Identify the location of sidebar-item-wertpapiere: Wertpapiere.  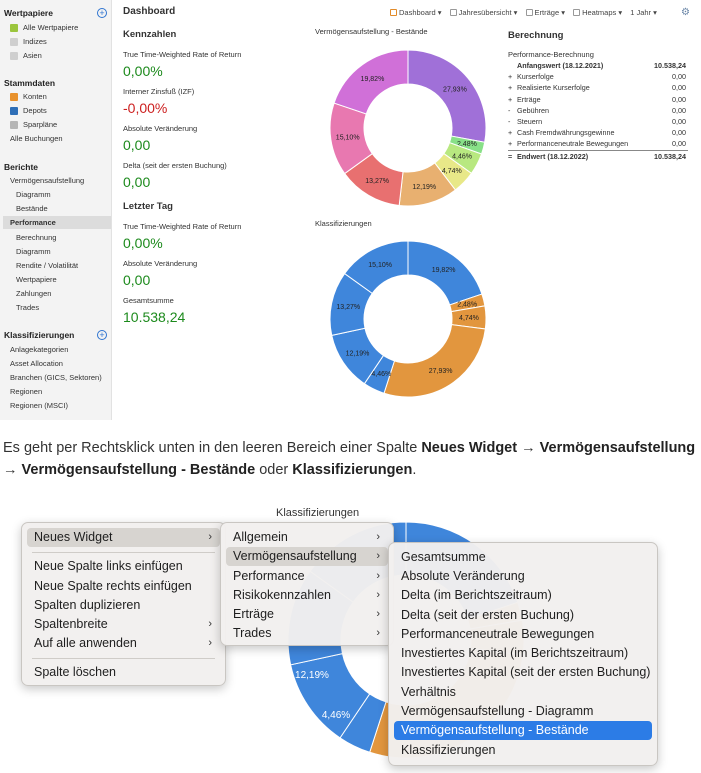
(36, 279).